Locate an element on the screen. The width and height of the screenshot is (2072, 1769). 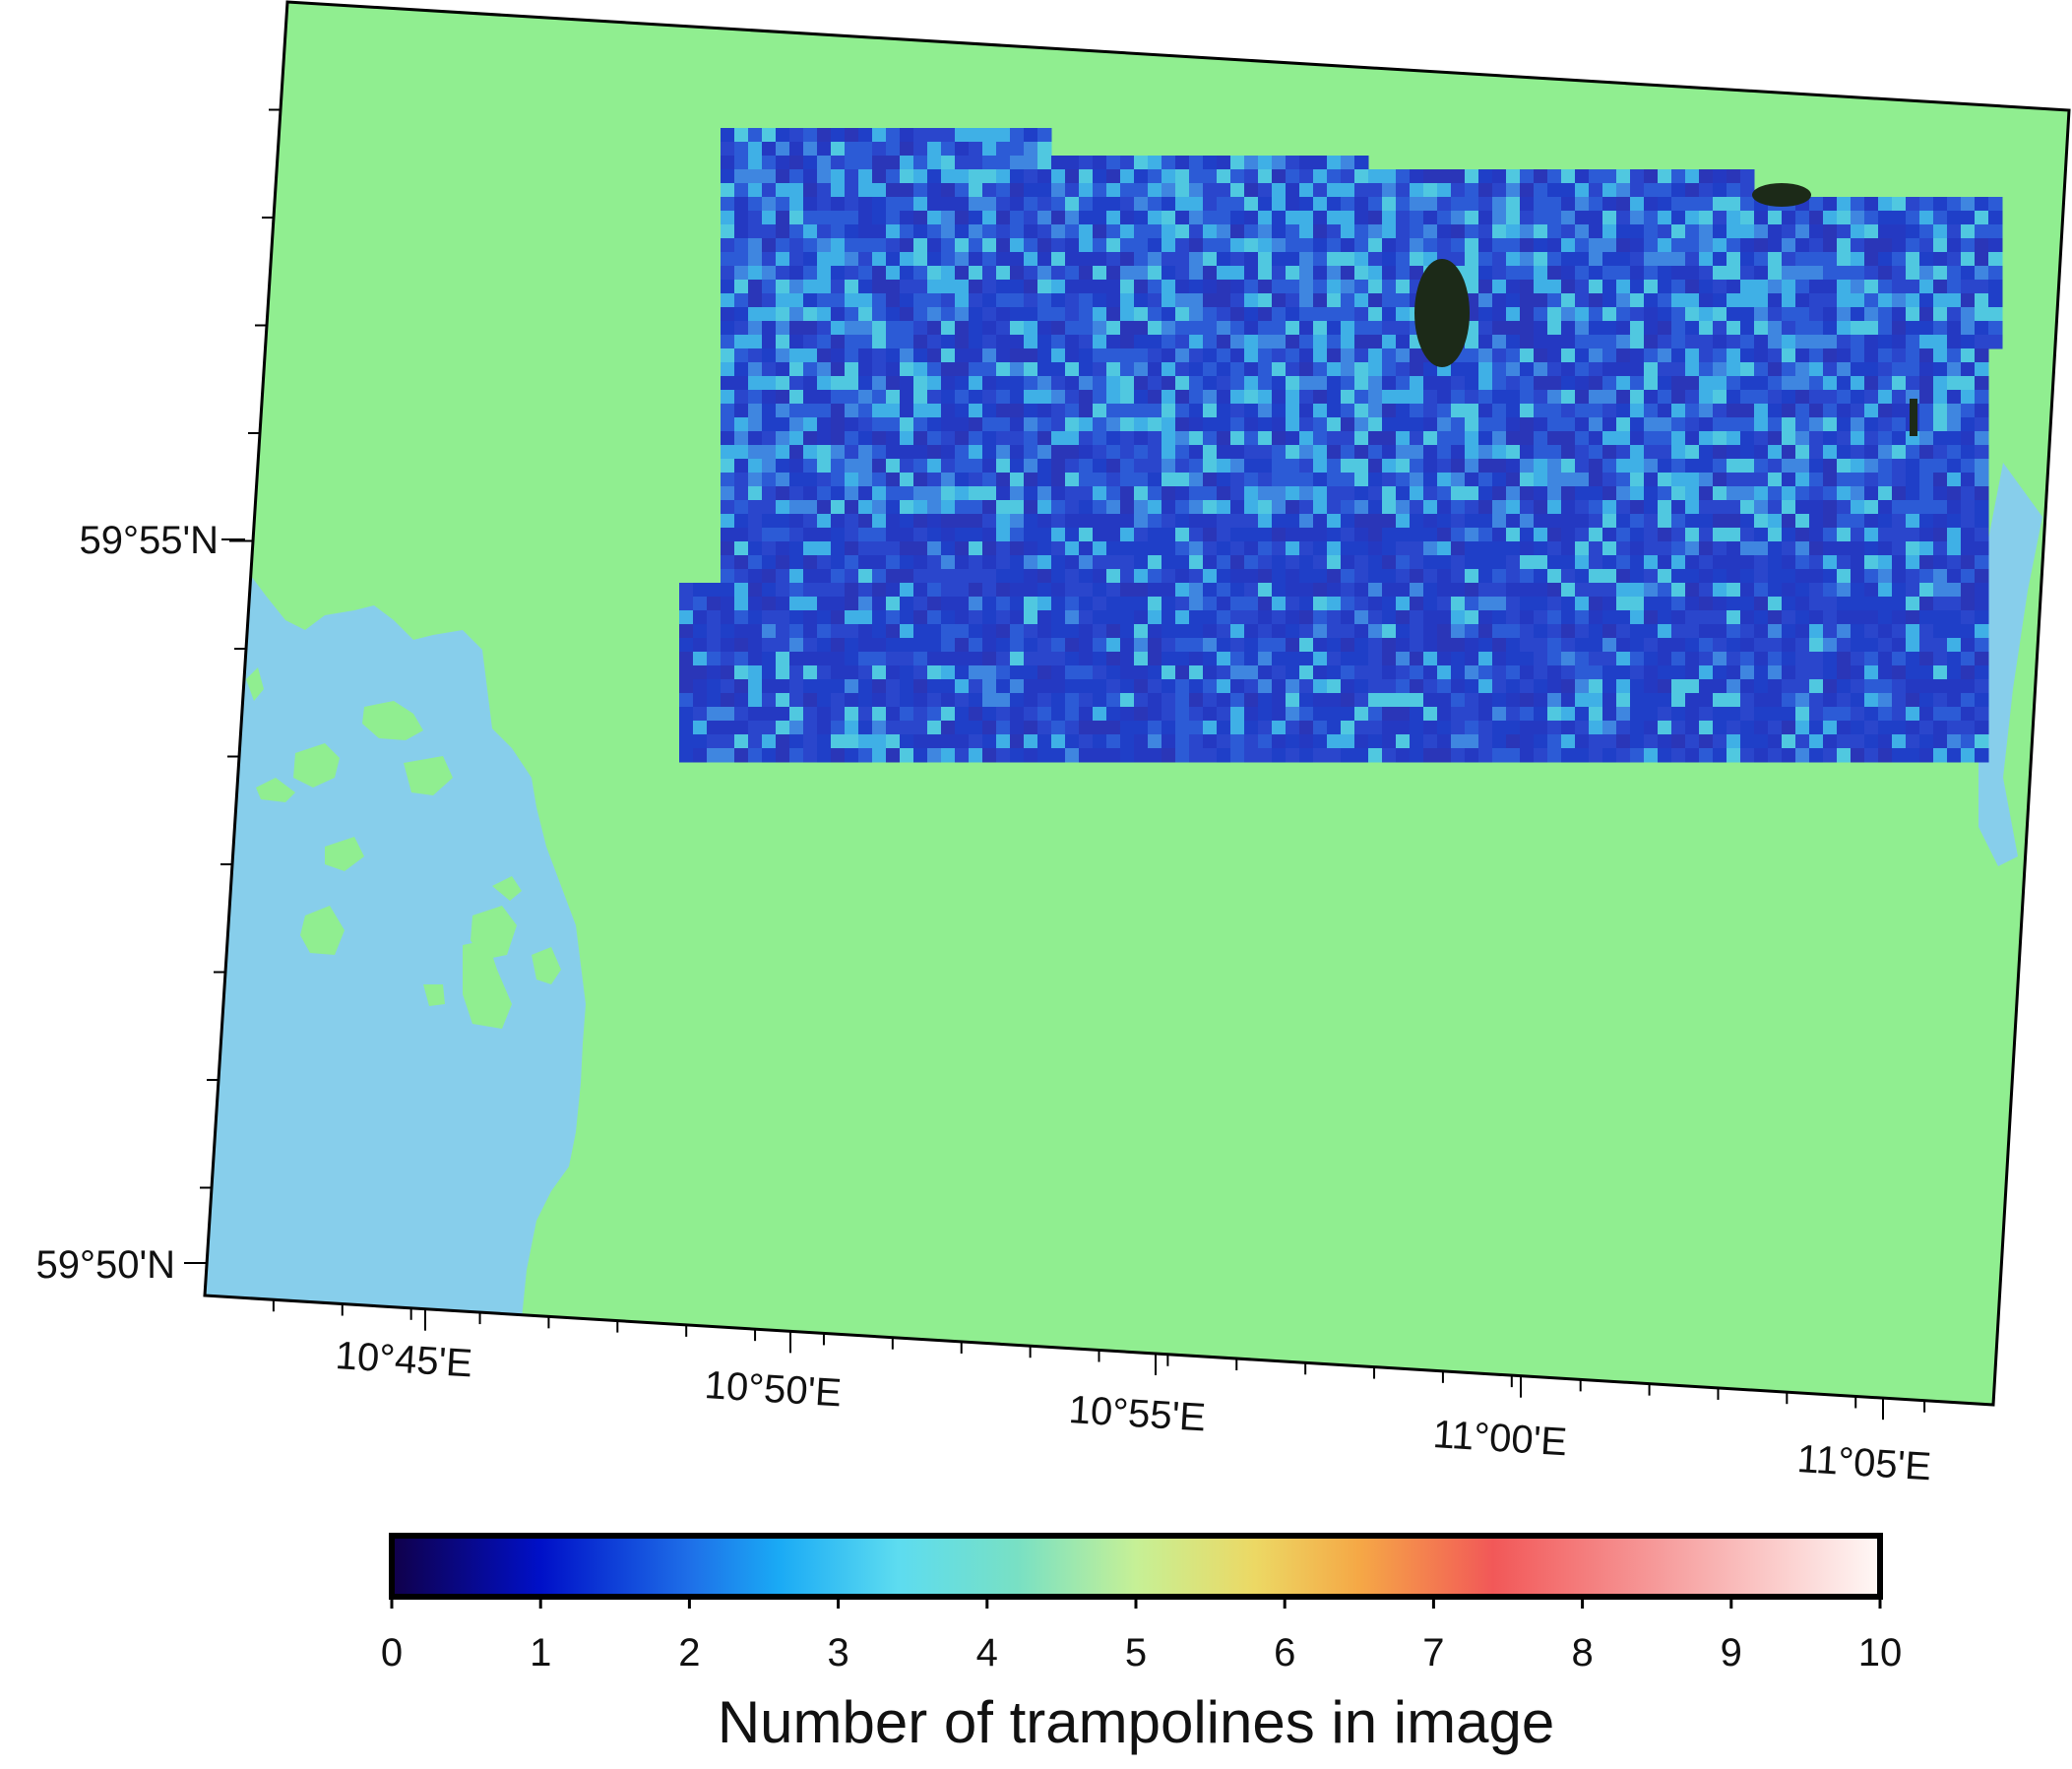
dark-hotspot-patch is located at coordinates (1781, 195).